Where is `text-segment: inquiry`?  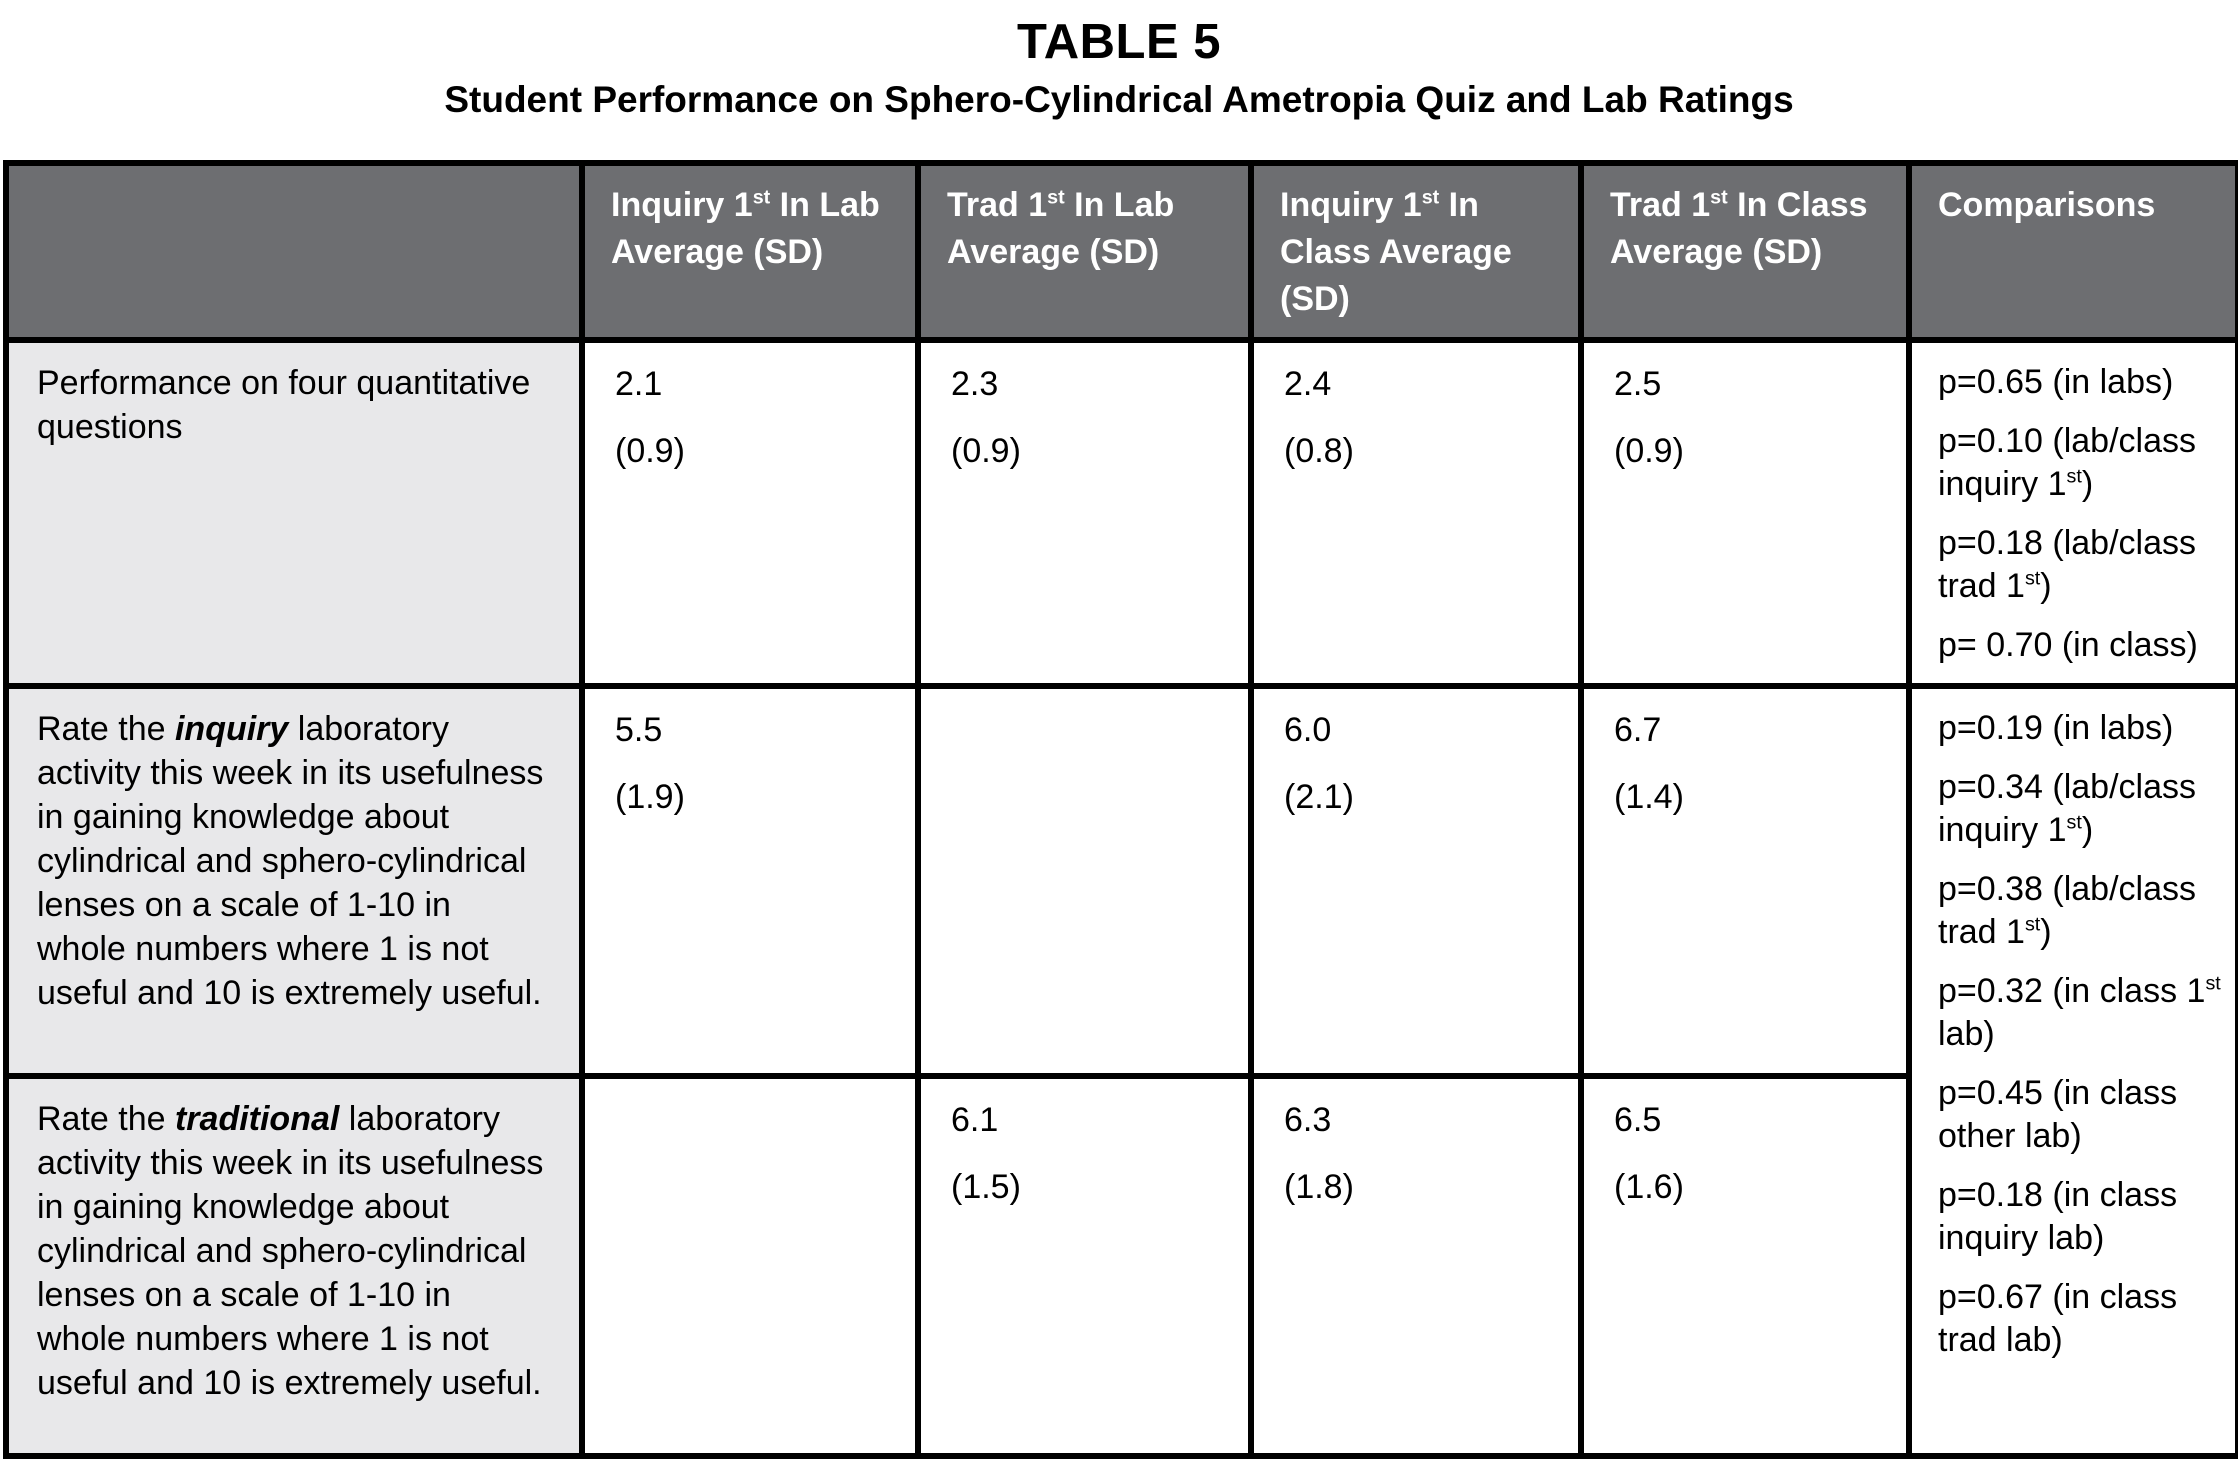 text-segment: inquiry is located at coordinates (231, 729).